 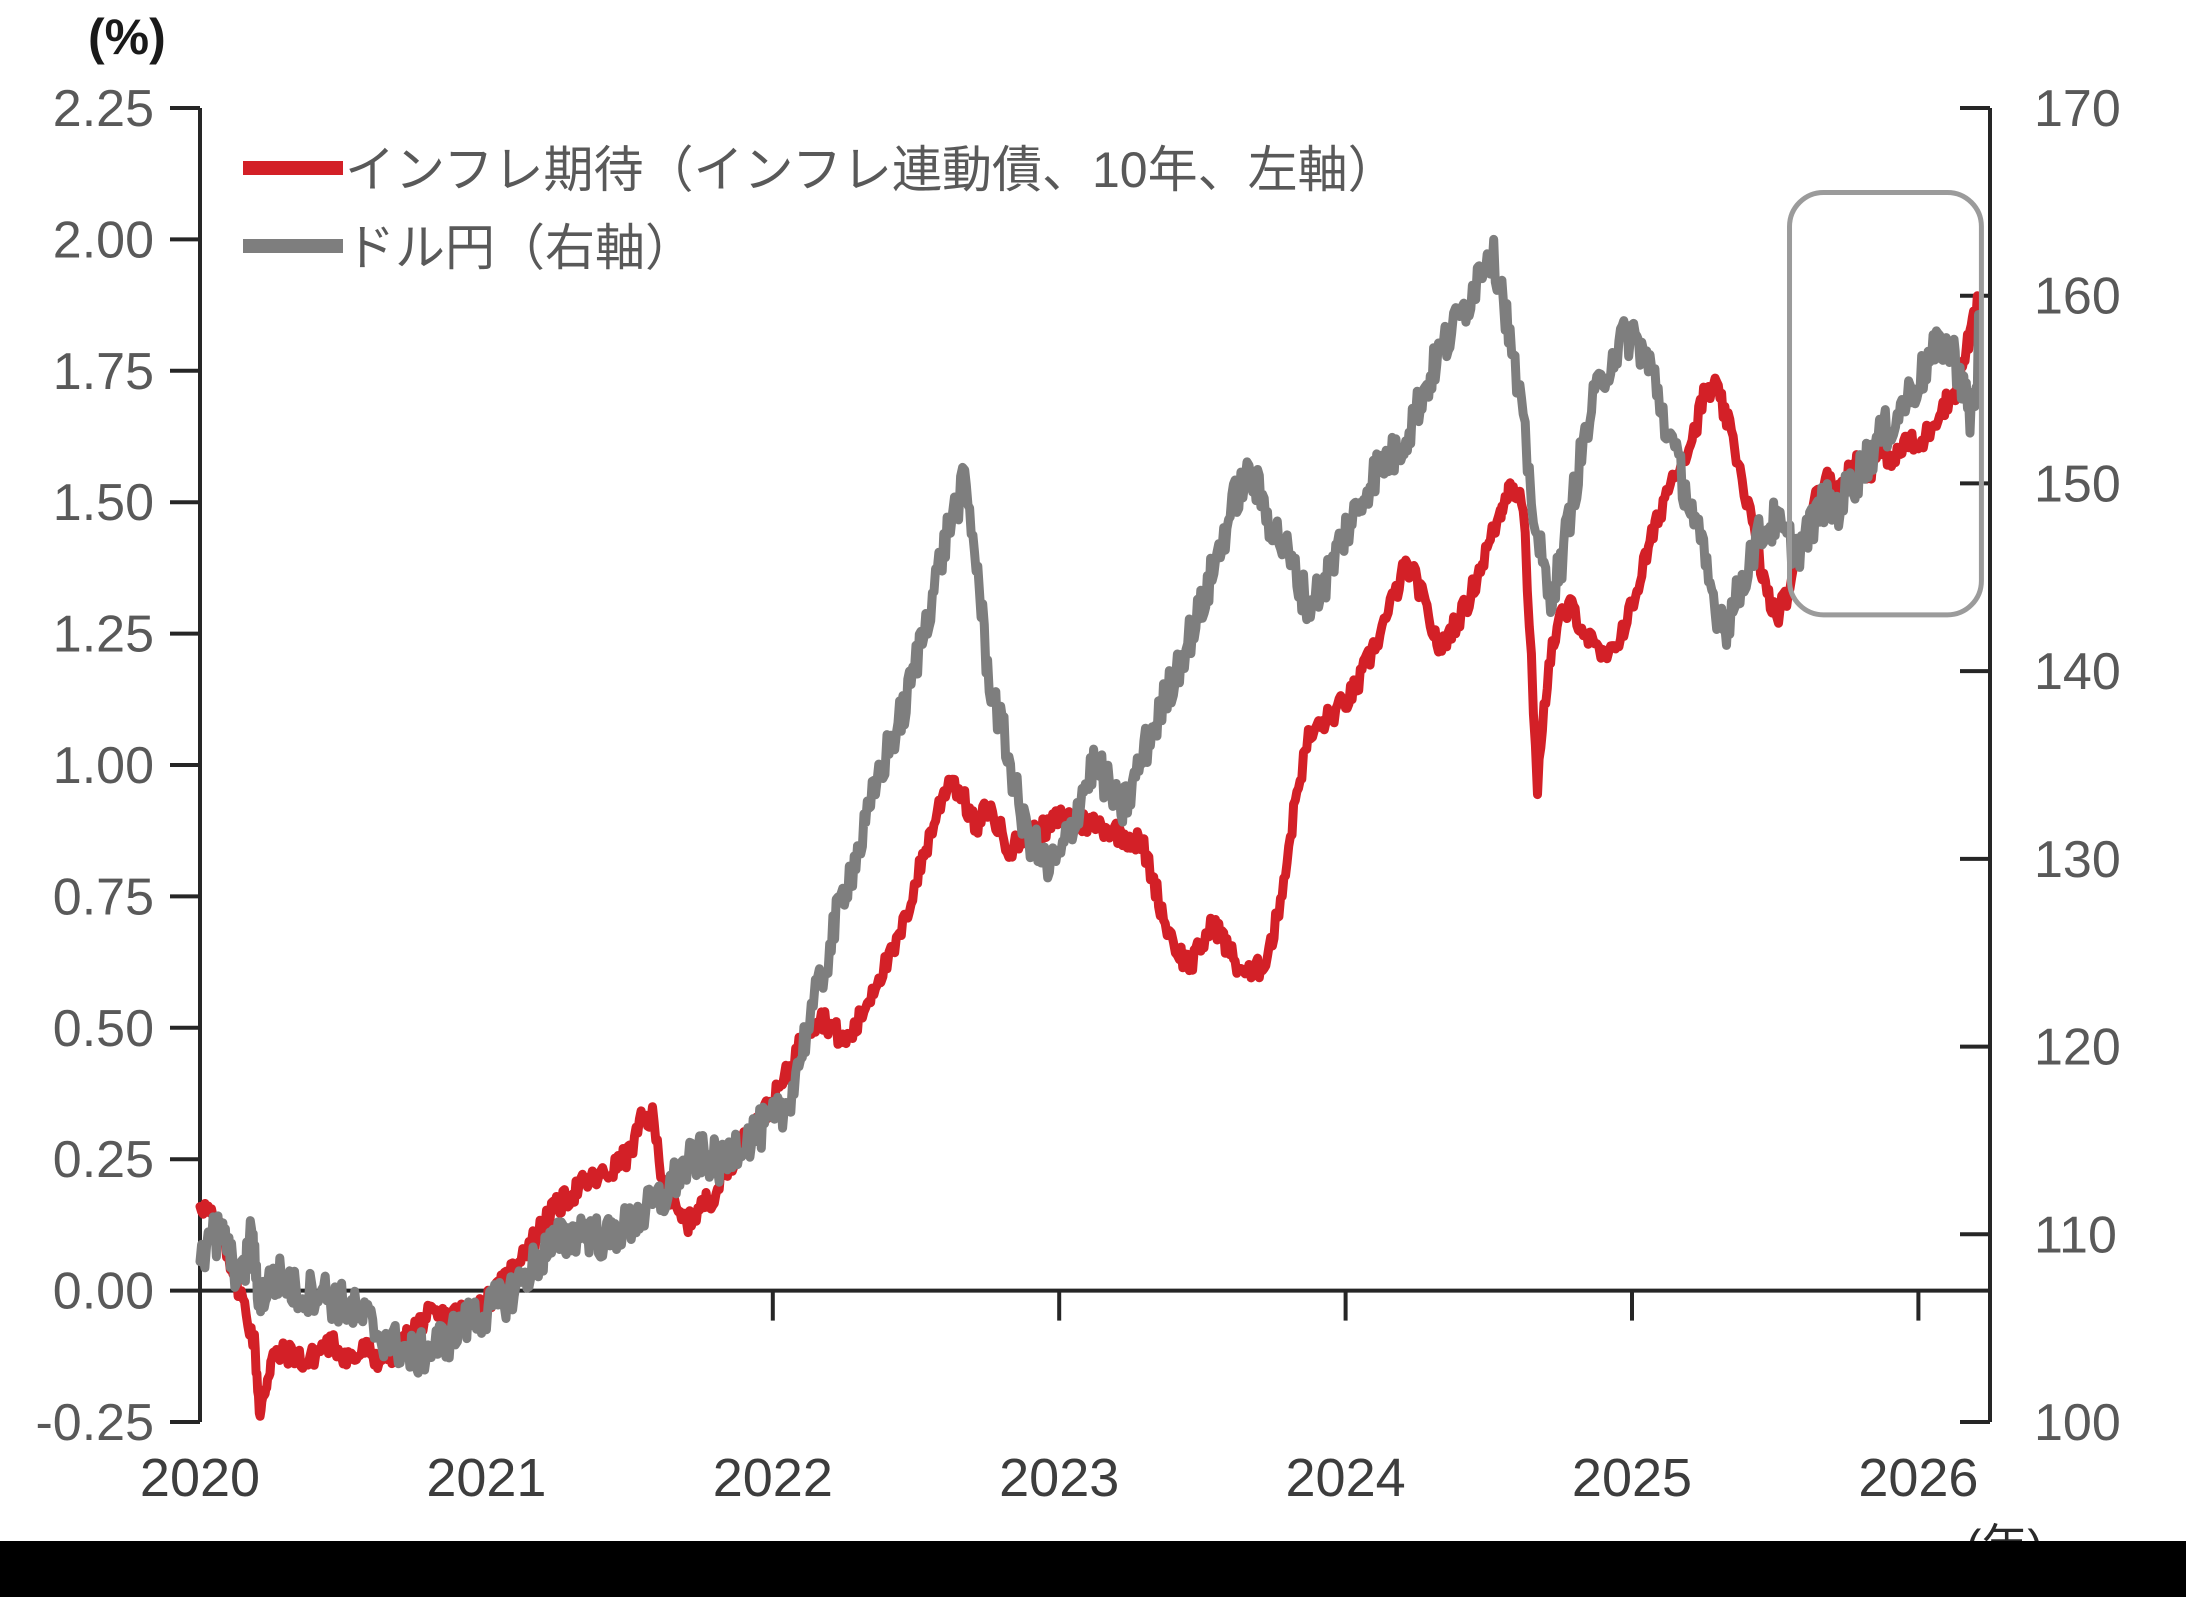 I want to click on y-right-tick-label: 100, so click(x=2077, y=1423).